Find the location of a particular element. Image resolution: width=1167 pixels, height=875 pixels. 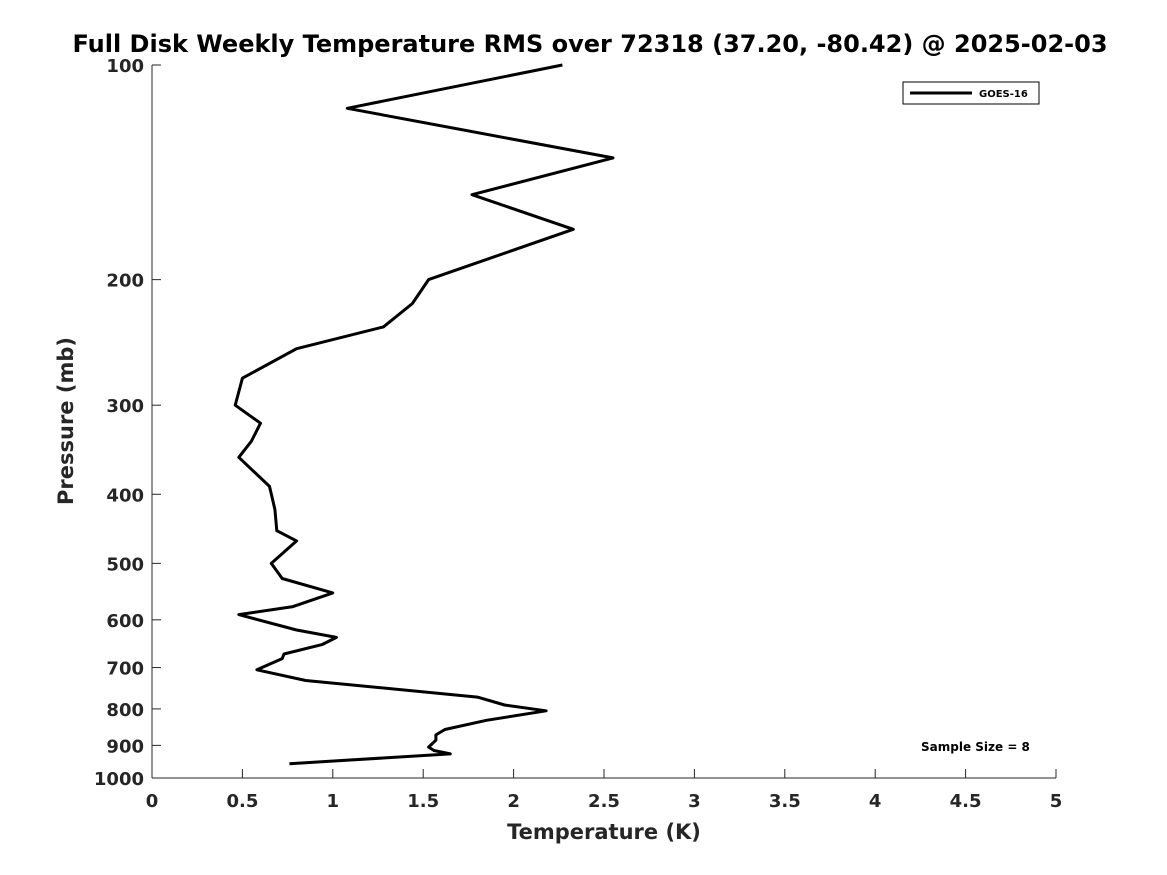

y-tick-label: 500 is located at coordinates (125, 564).